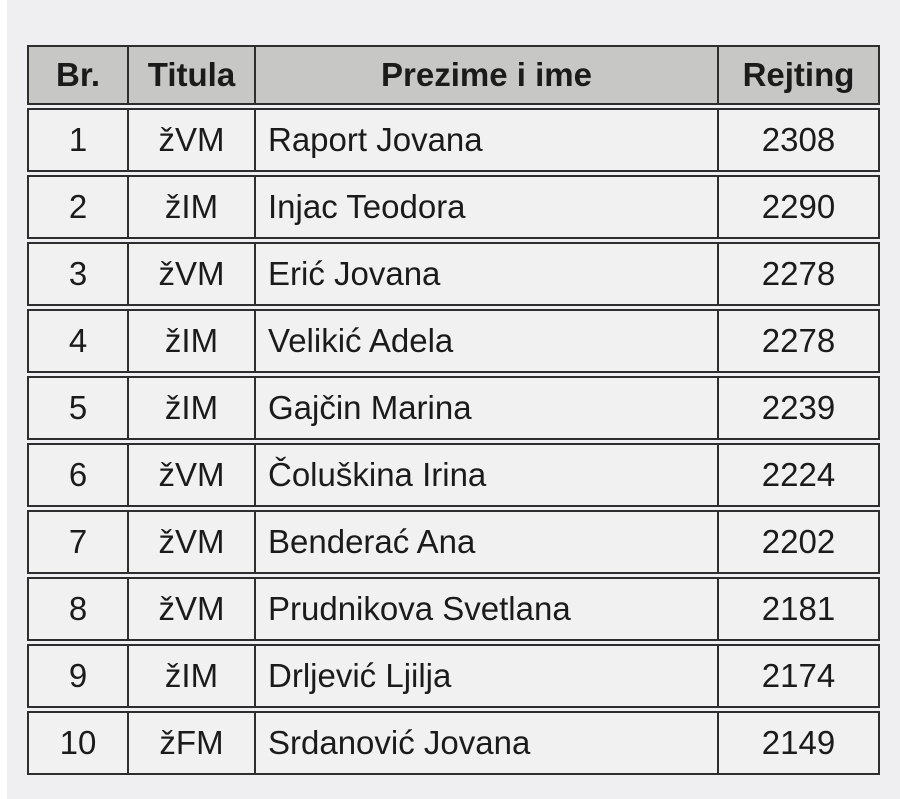 Image resolution: width=900 pixels, height=799 pixels. Describe the element at coordinates (485, 408) in the screenshot. I see `cell-name: Gajčin Marina` at that location.